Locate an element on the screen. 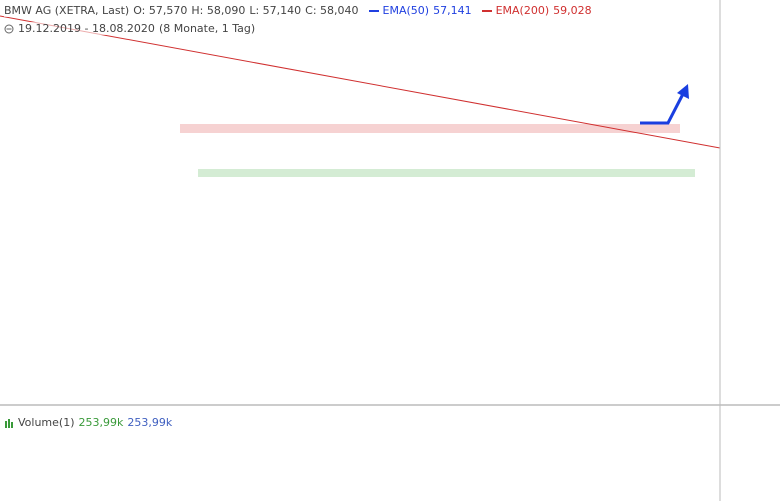 This screenshot has width=780, height=501. ohlc-close: C: 58,040 is located at coordinates (332, 10).